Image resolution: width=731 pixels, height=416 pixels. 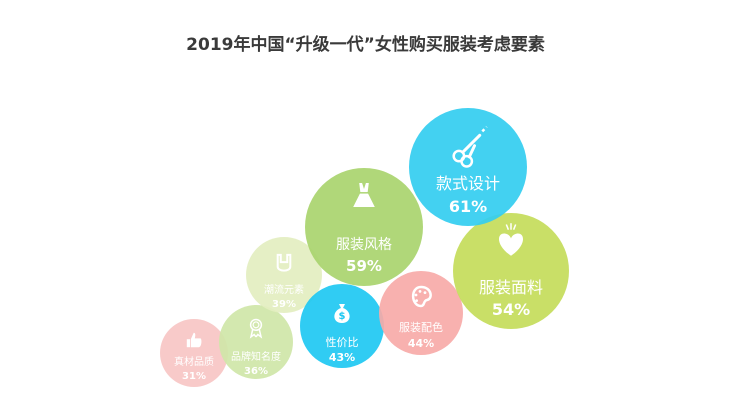 What do you see at coordinates (365, 45) in the screenshot?
I see `chart-title: 2019年中国“升级一代”女性购买服装考虑要素` at bounding box center [365, 45].